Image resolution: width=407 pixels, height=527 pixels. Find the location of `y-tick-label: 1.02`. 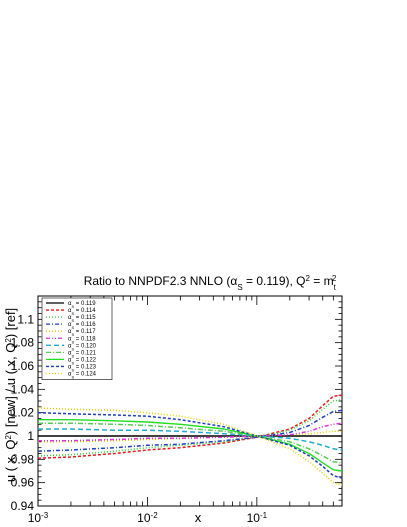

y-tick-label: 1.02 is located at coordinates (23, 413).